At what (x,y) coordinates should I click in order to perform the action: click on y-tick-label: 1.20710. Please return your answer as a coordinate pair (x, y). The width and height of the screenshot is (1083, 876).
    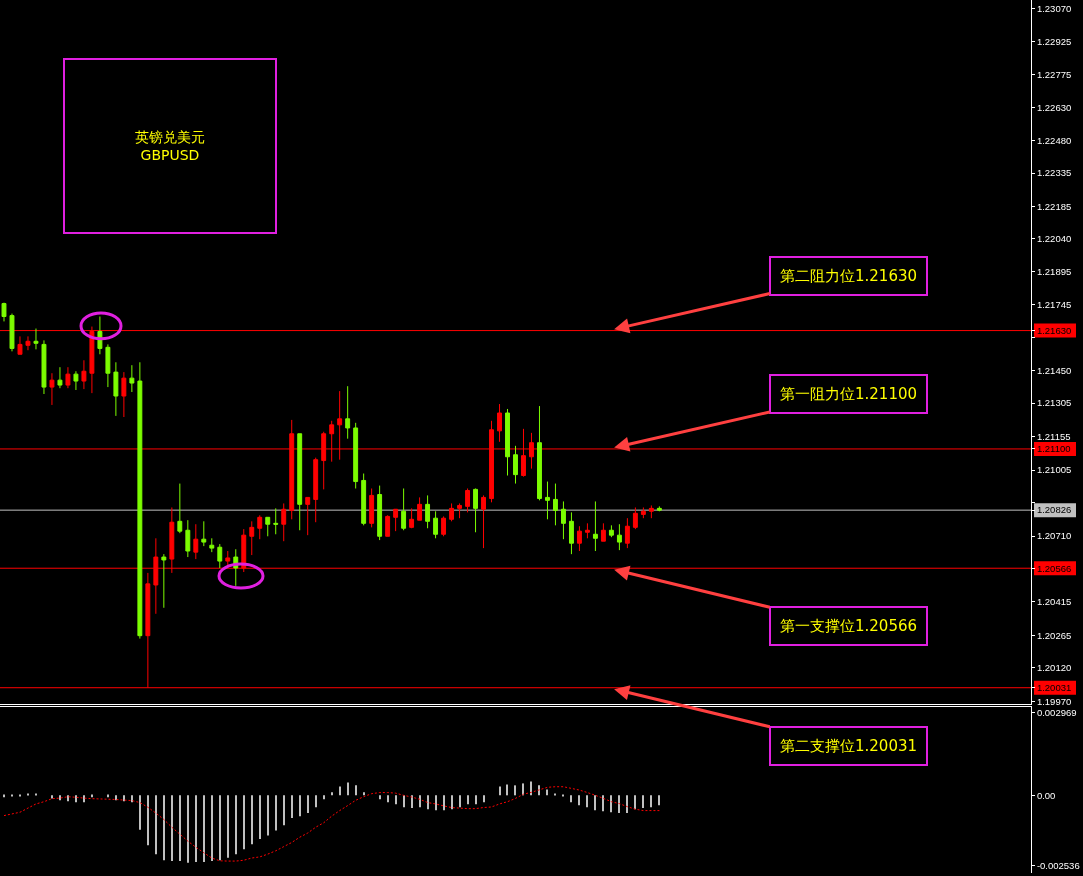
    Looking at the image, I should click on (1054, 536).